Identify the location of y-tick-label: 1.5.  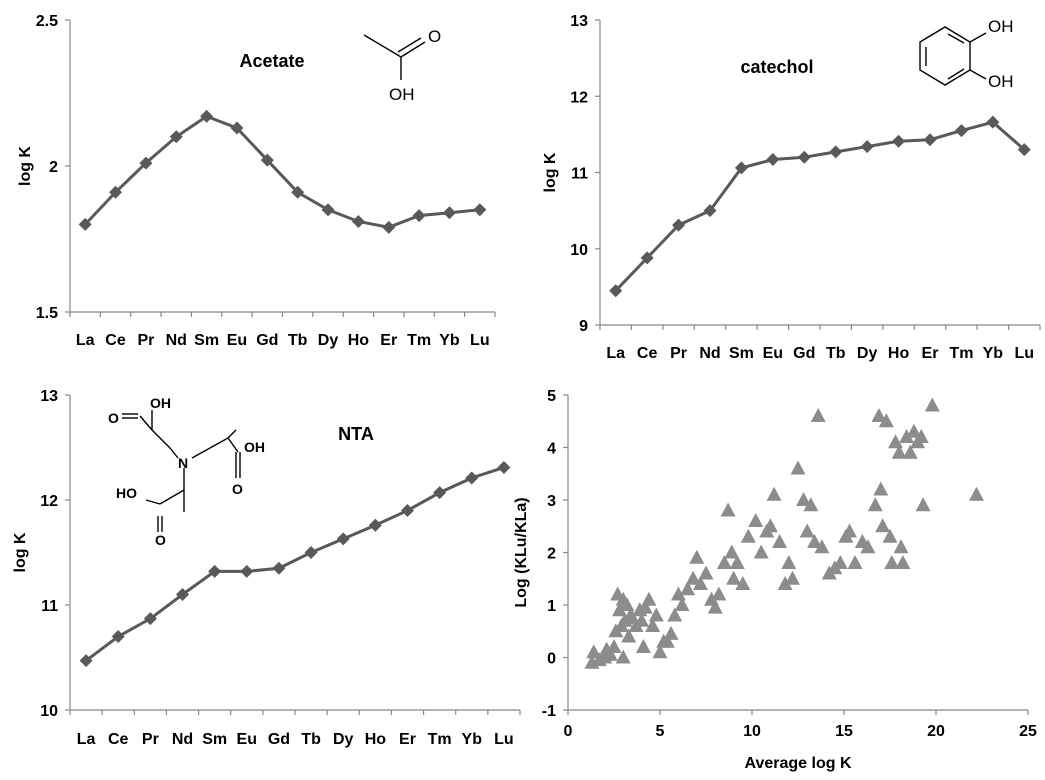
(47, 313).